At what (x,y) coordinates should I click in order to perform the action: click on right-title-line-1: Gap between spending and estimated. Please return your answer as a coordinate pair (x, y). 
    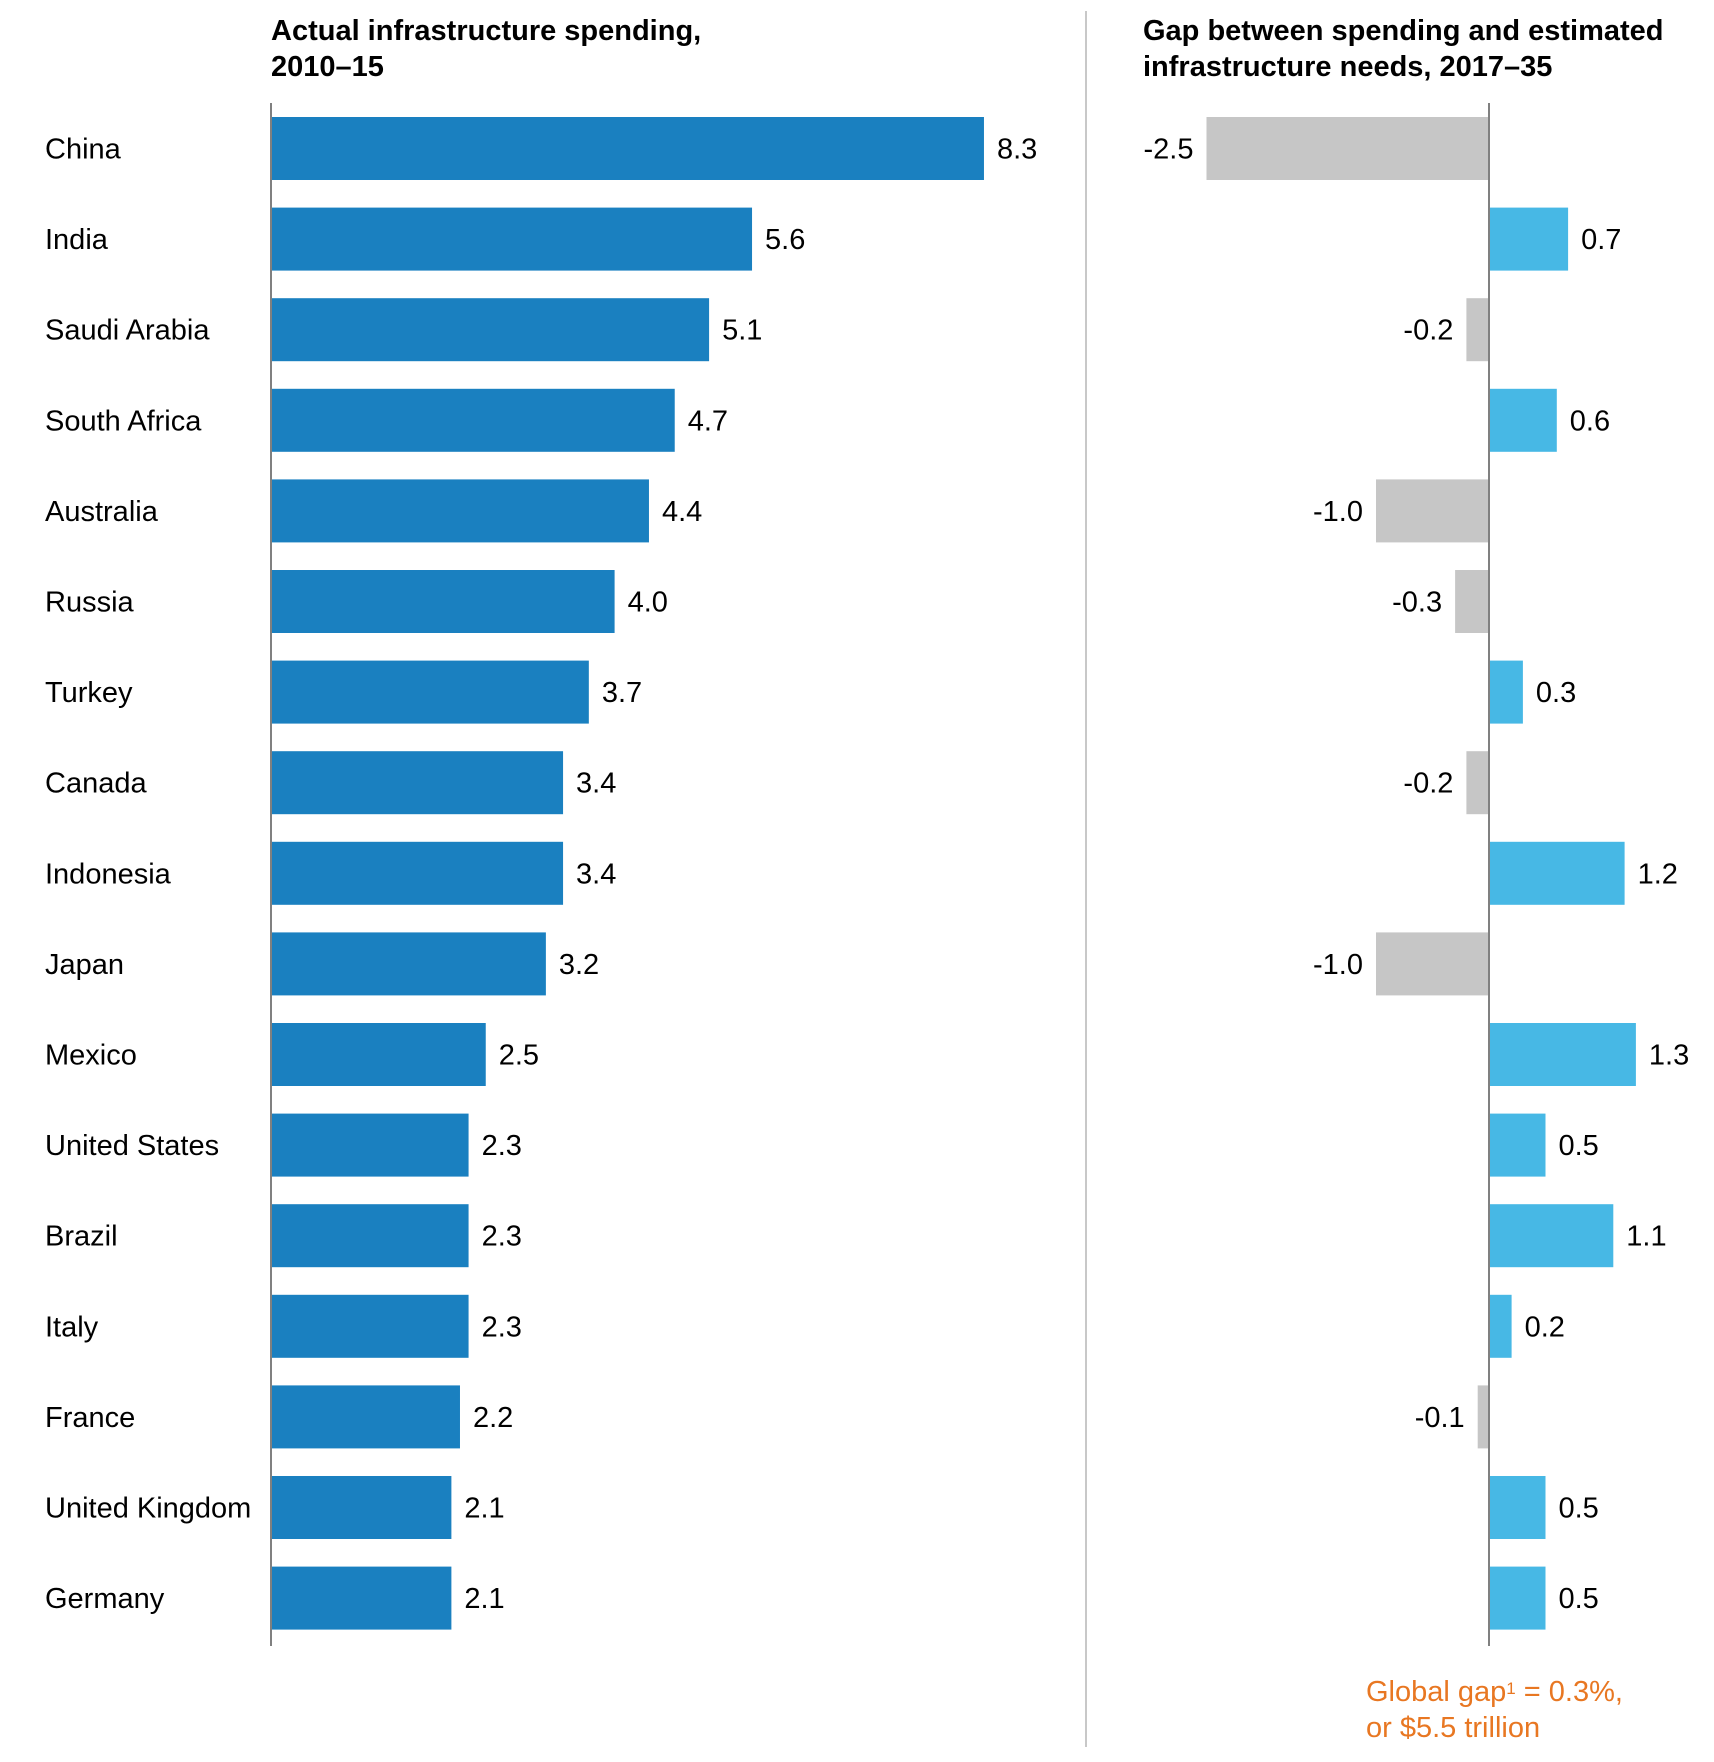
    Looking at the image, I should click on (1403, 31).